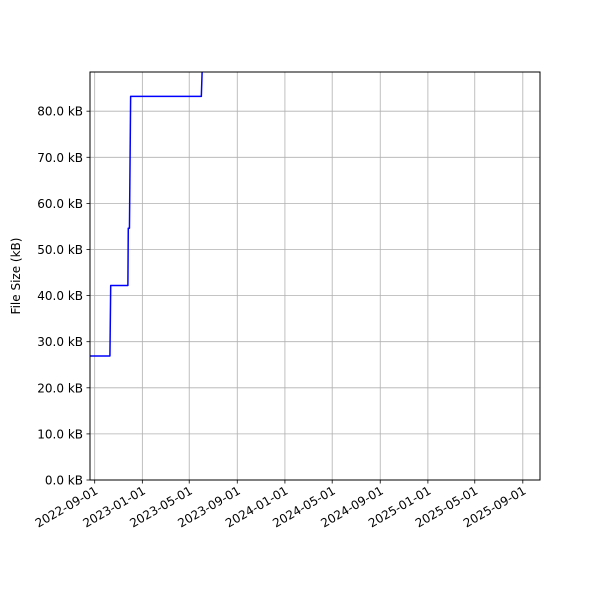 Image resolution: width=600 pixels, height=604 pixels. I want to click on y-tick-label: 20.0 kB, so click(60, 388).